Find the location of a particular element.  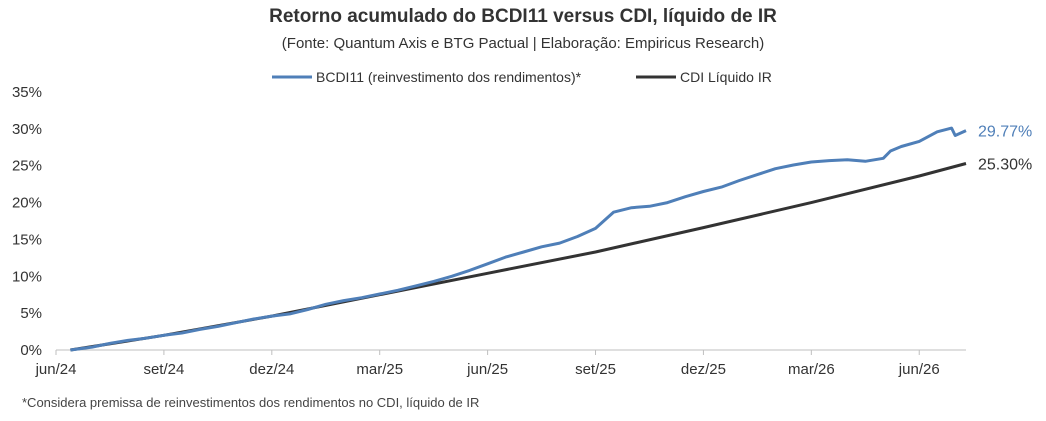

end-label-bcdi11: 29.77% is located at coordinates (1005, 132).